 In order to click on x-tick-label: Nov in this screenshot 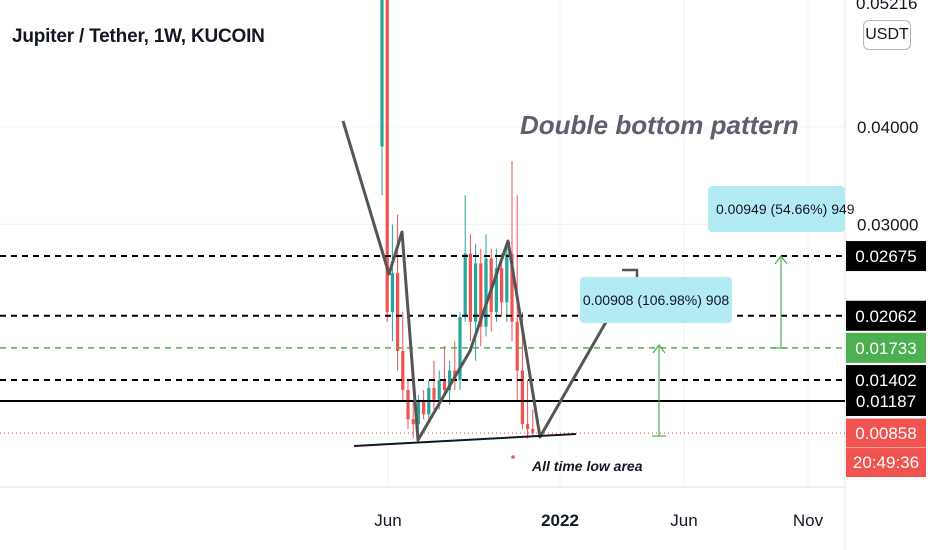, I will do `click(808, 520)`.